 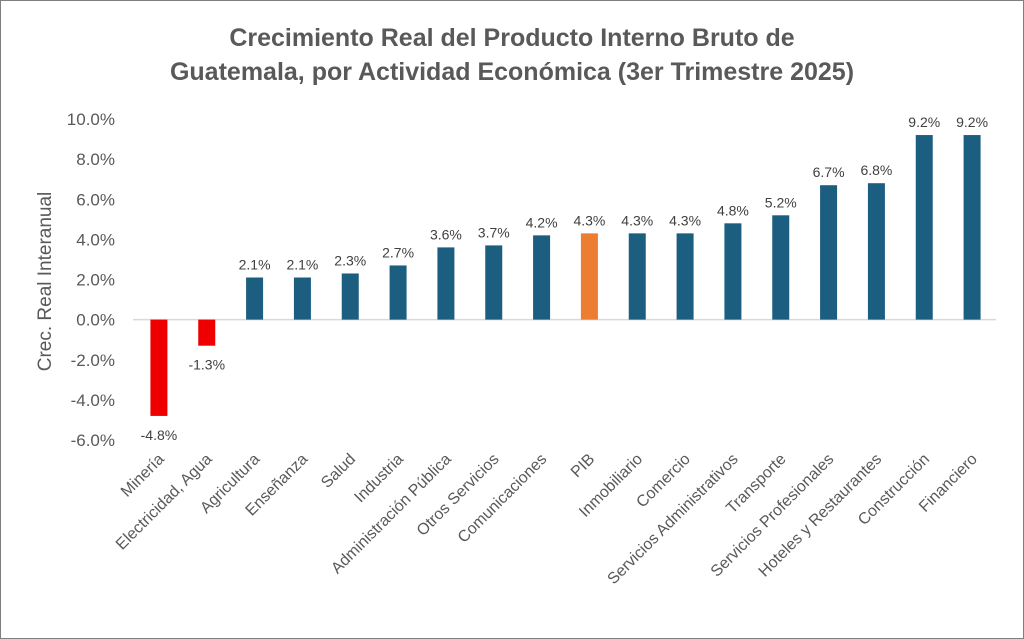 What do you see at coordinates (159, 435) in the screenshot?
I see `data-label: -4.8%` at bounding box center [159, 435].